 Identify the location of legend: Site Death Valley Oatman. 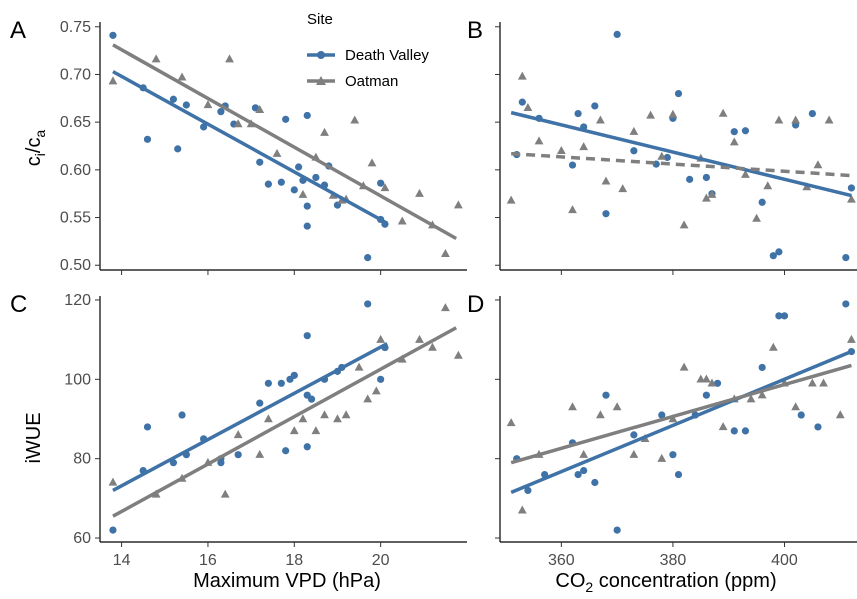
(368, 50).